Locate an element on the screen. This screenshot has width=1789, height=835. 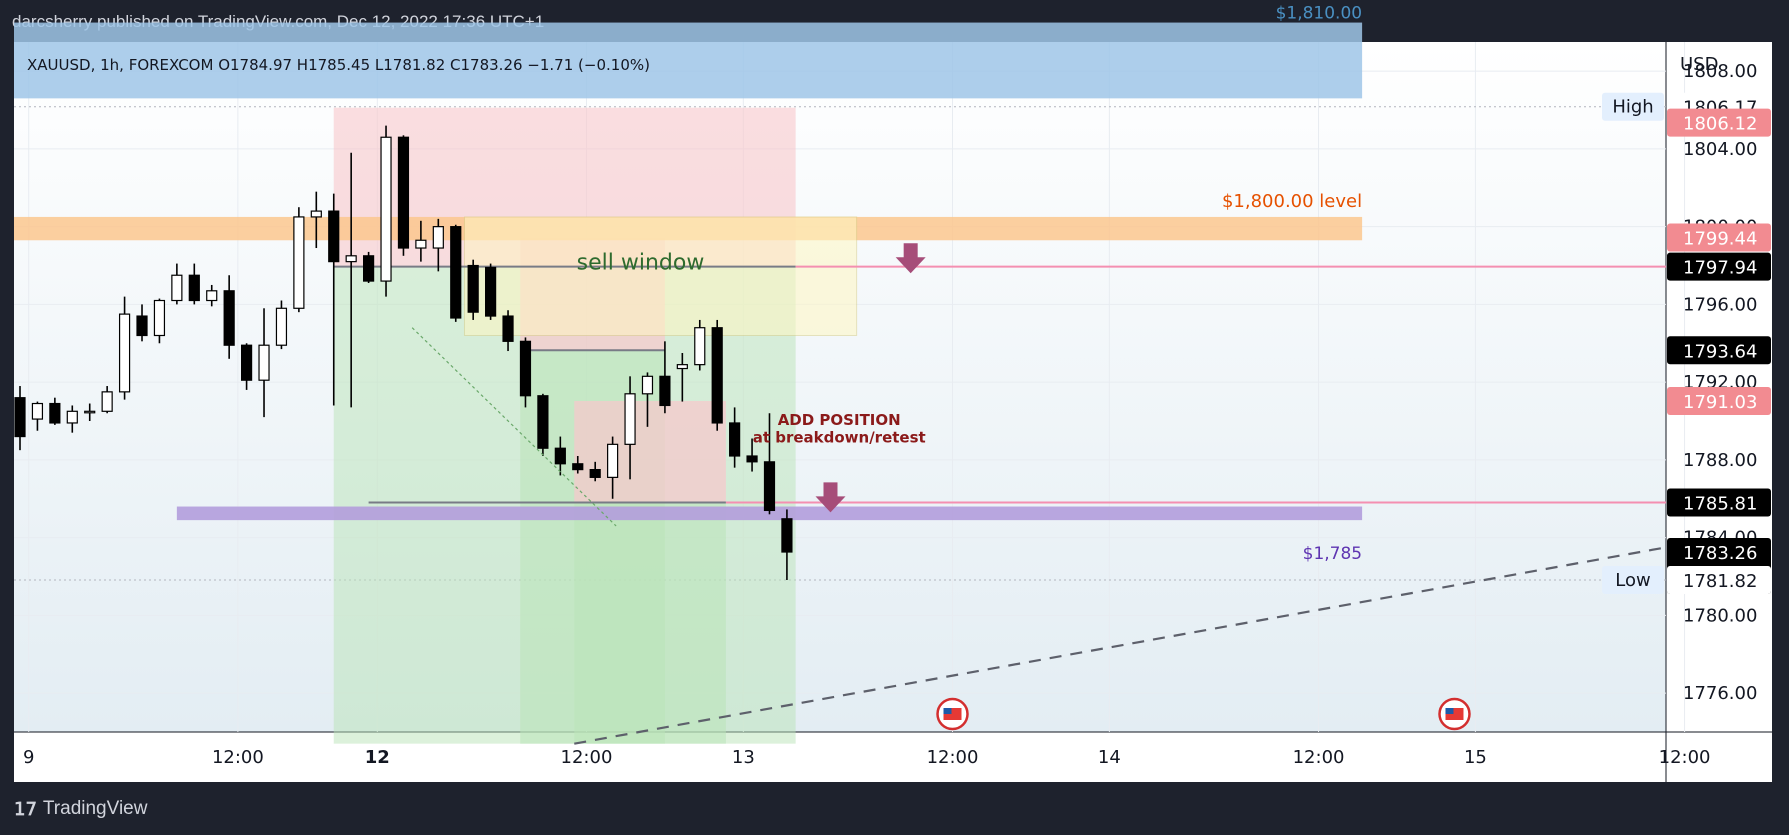
y-tick-label: 1796.00 is located at coordinates (1720, 304).